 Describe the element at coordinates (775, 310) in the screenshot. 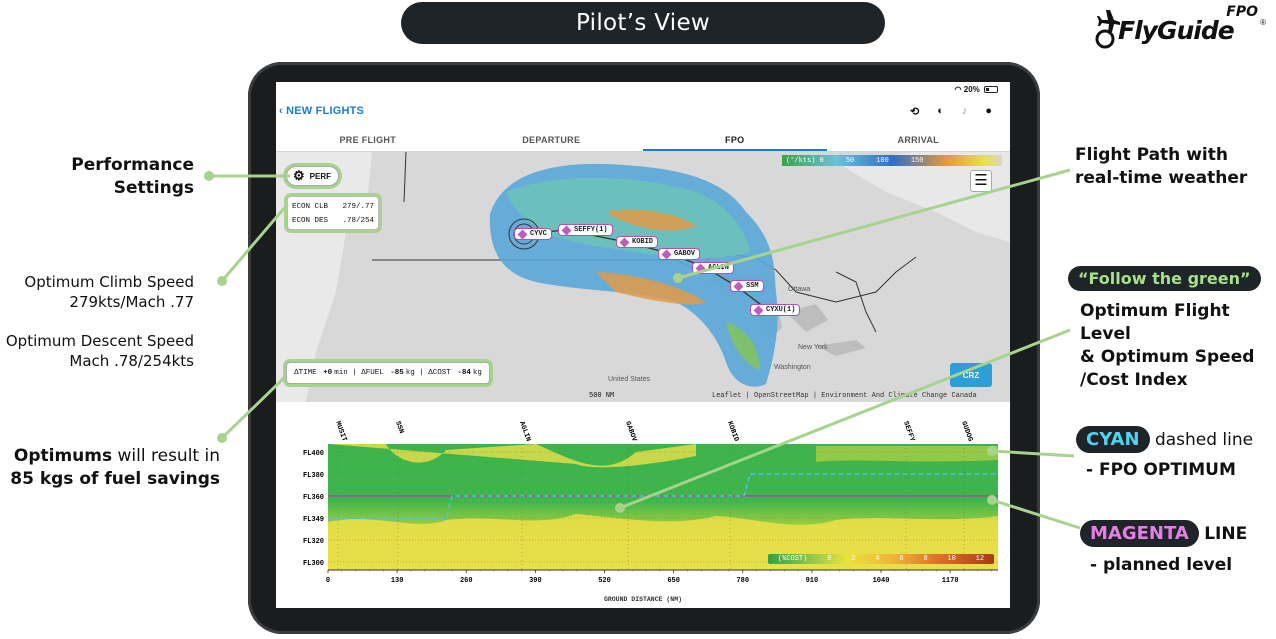

I see `waypoint-marker: CYXU(1)` at that location.